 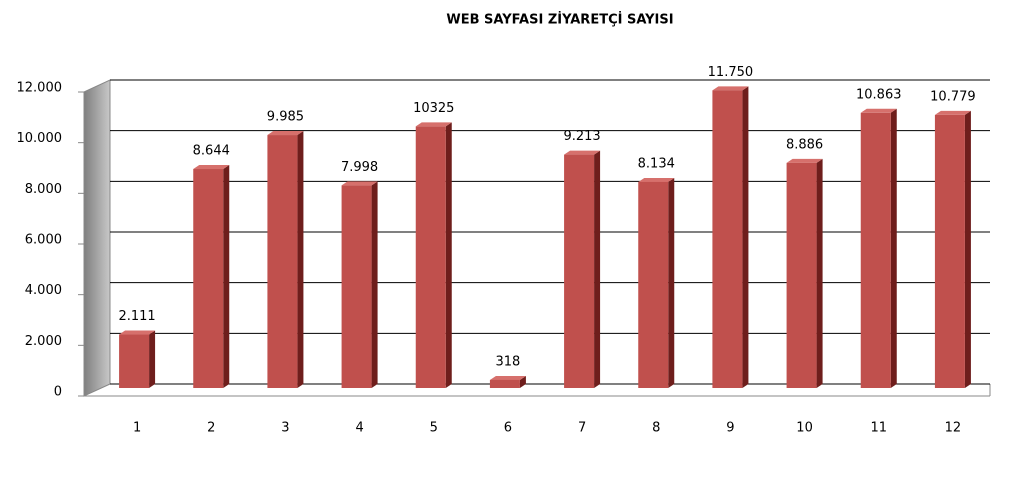 I want to click on x-tick-label: 4, so click(x=359, y=428).